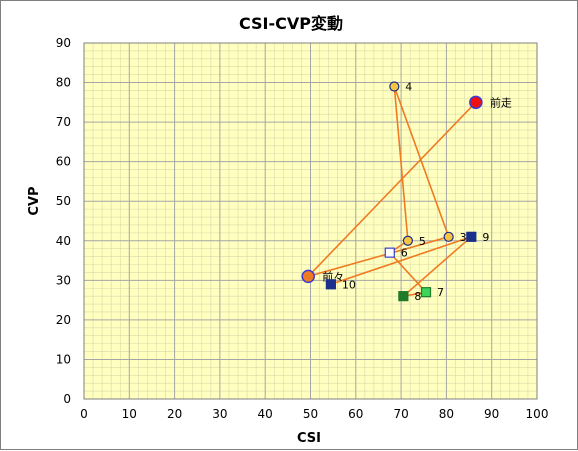 This screenshot has height=451, width=578. What do you see at coordinates (391, 192) in the screenshot?
I see `series-line` at bounding box center [391, 192].